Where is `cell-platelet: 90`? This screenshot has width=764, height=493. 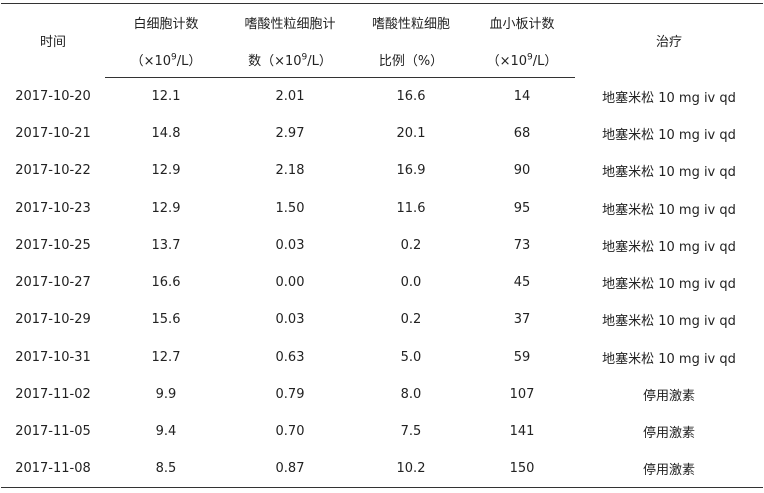 cell-platelet: 90 is located at coordinates (522, 171).